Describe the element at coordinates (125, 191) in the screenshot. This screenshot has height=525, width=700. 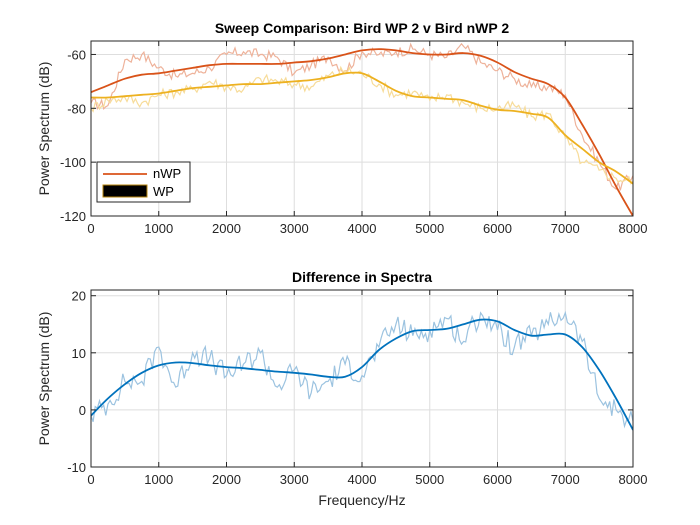
I see `legend-swatch-wp` at that location.